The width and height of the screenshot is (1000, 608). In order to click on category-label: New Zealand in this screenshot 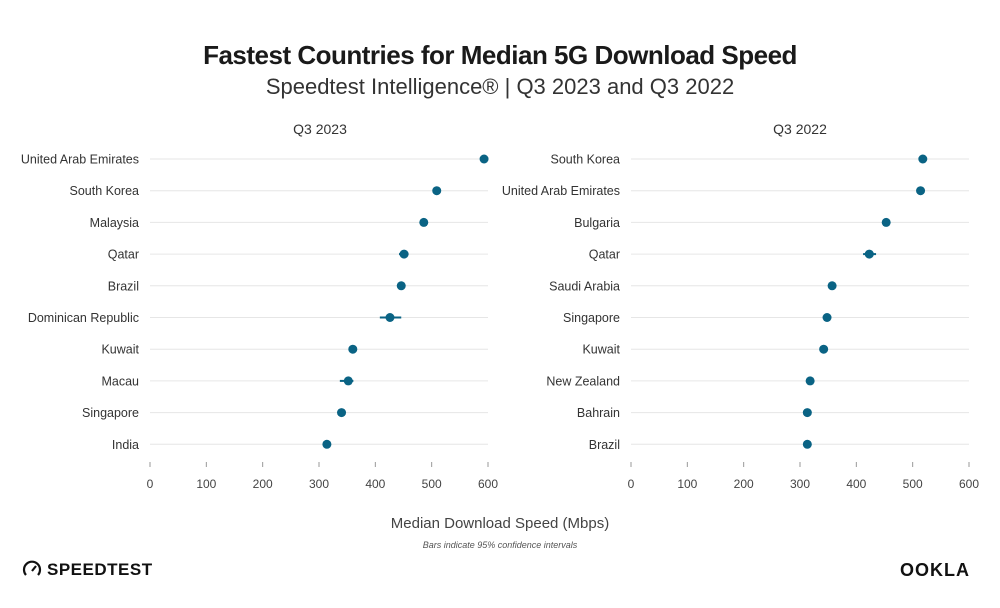, I will do `click(583, 381)`.